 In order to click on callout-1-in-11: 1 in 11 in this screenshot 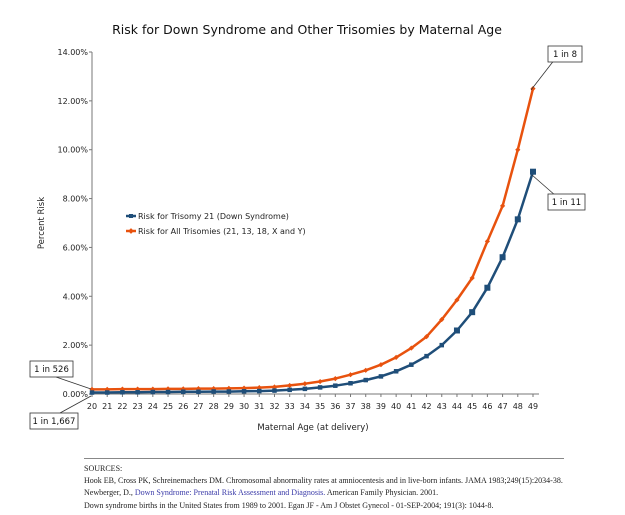, I will do `click(558, 192)`.